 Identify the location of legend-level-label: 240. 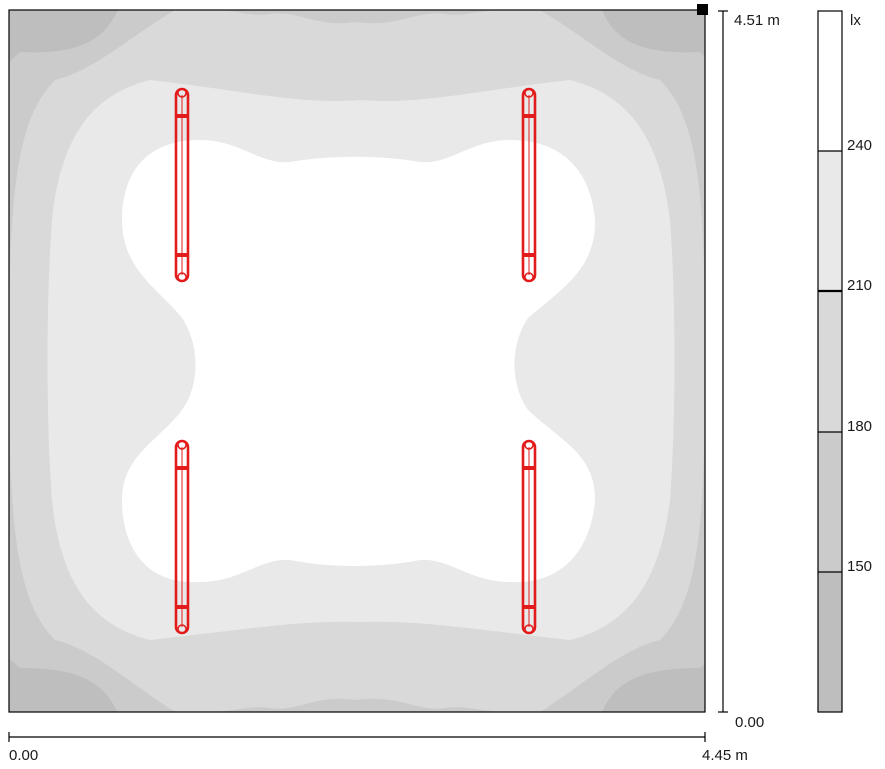
(859, 145).